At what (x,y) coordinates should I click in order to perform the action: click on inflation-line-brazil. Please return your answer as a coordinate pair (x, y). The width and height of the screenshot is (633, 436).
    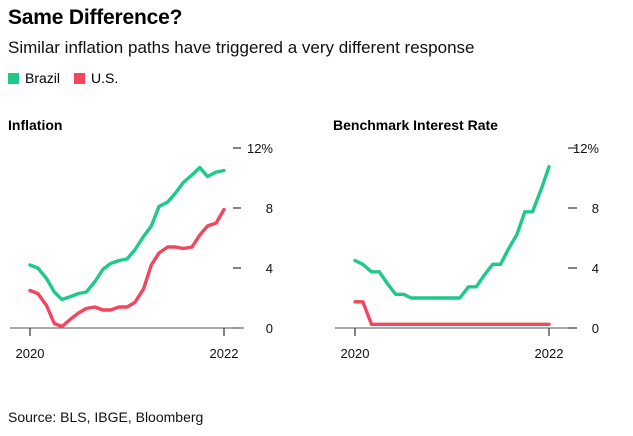
    Looking at the image, I should click on (127, 233).